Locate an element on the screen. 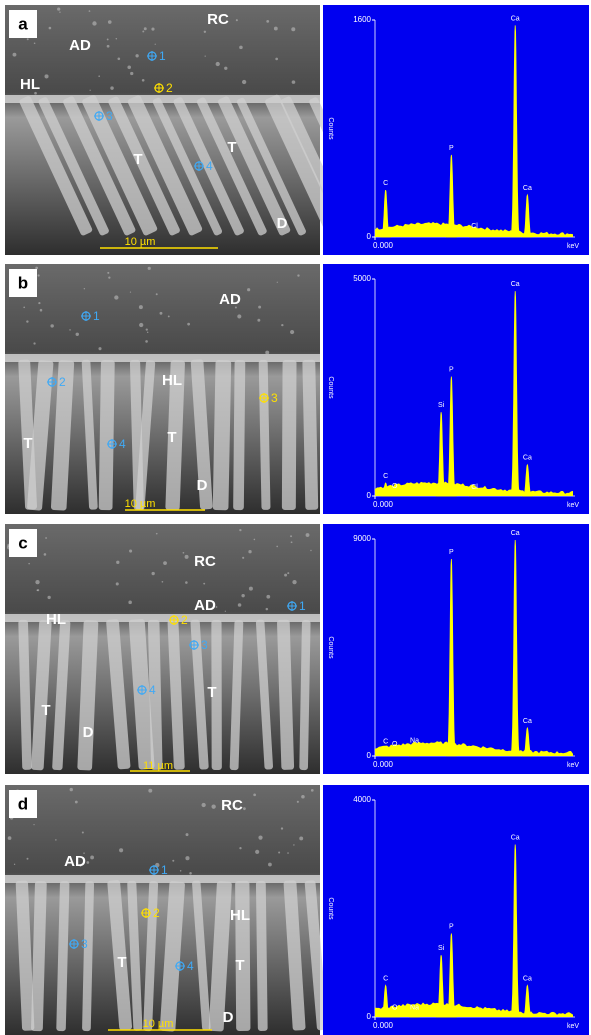  region-label: T is located at coordinates (27, 443).